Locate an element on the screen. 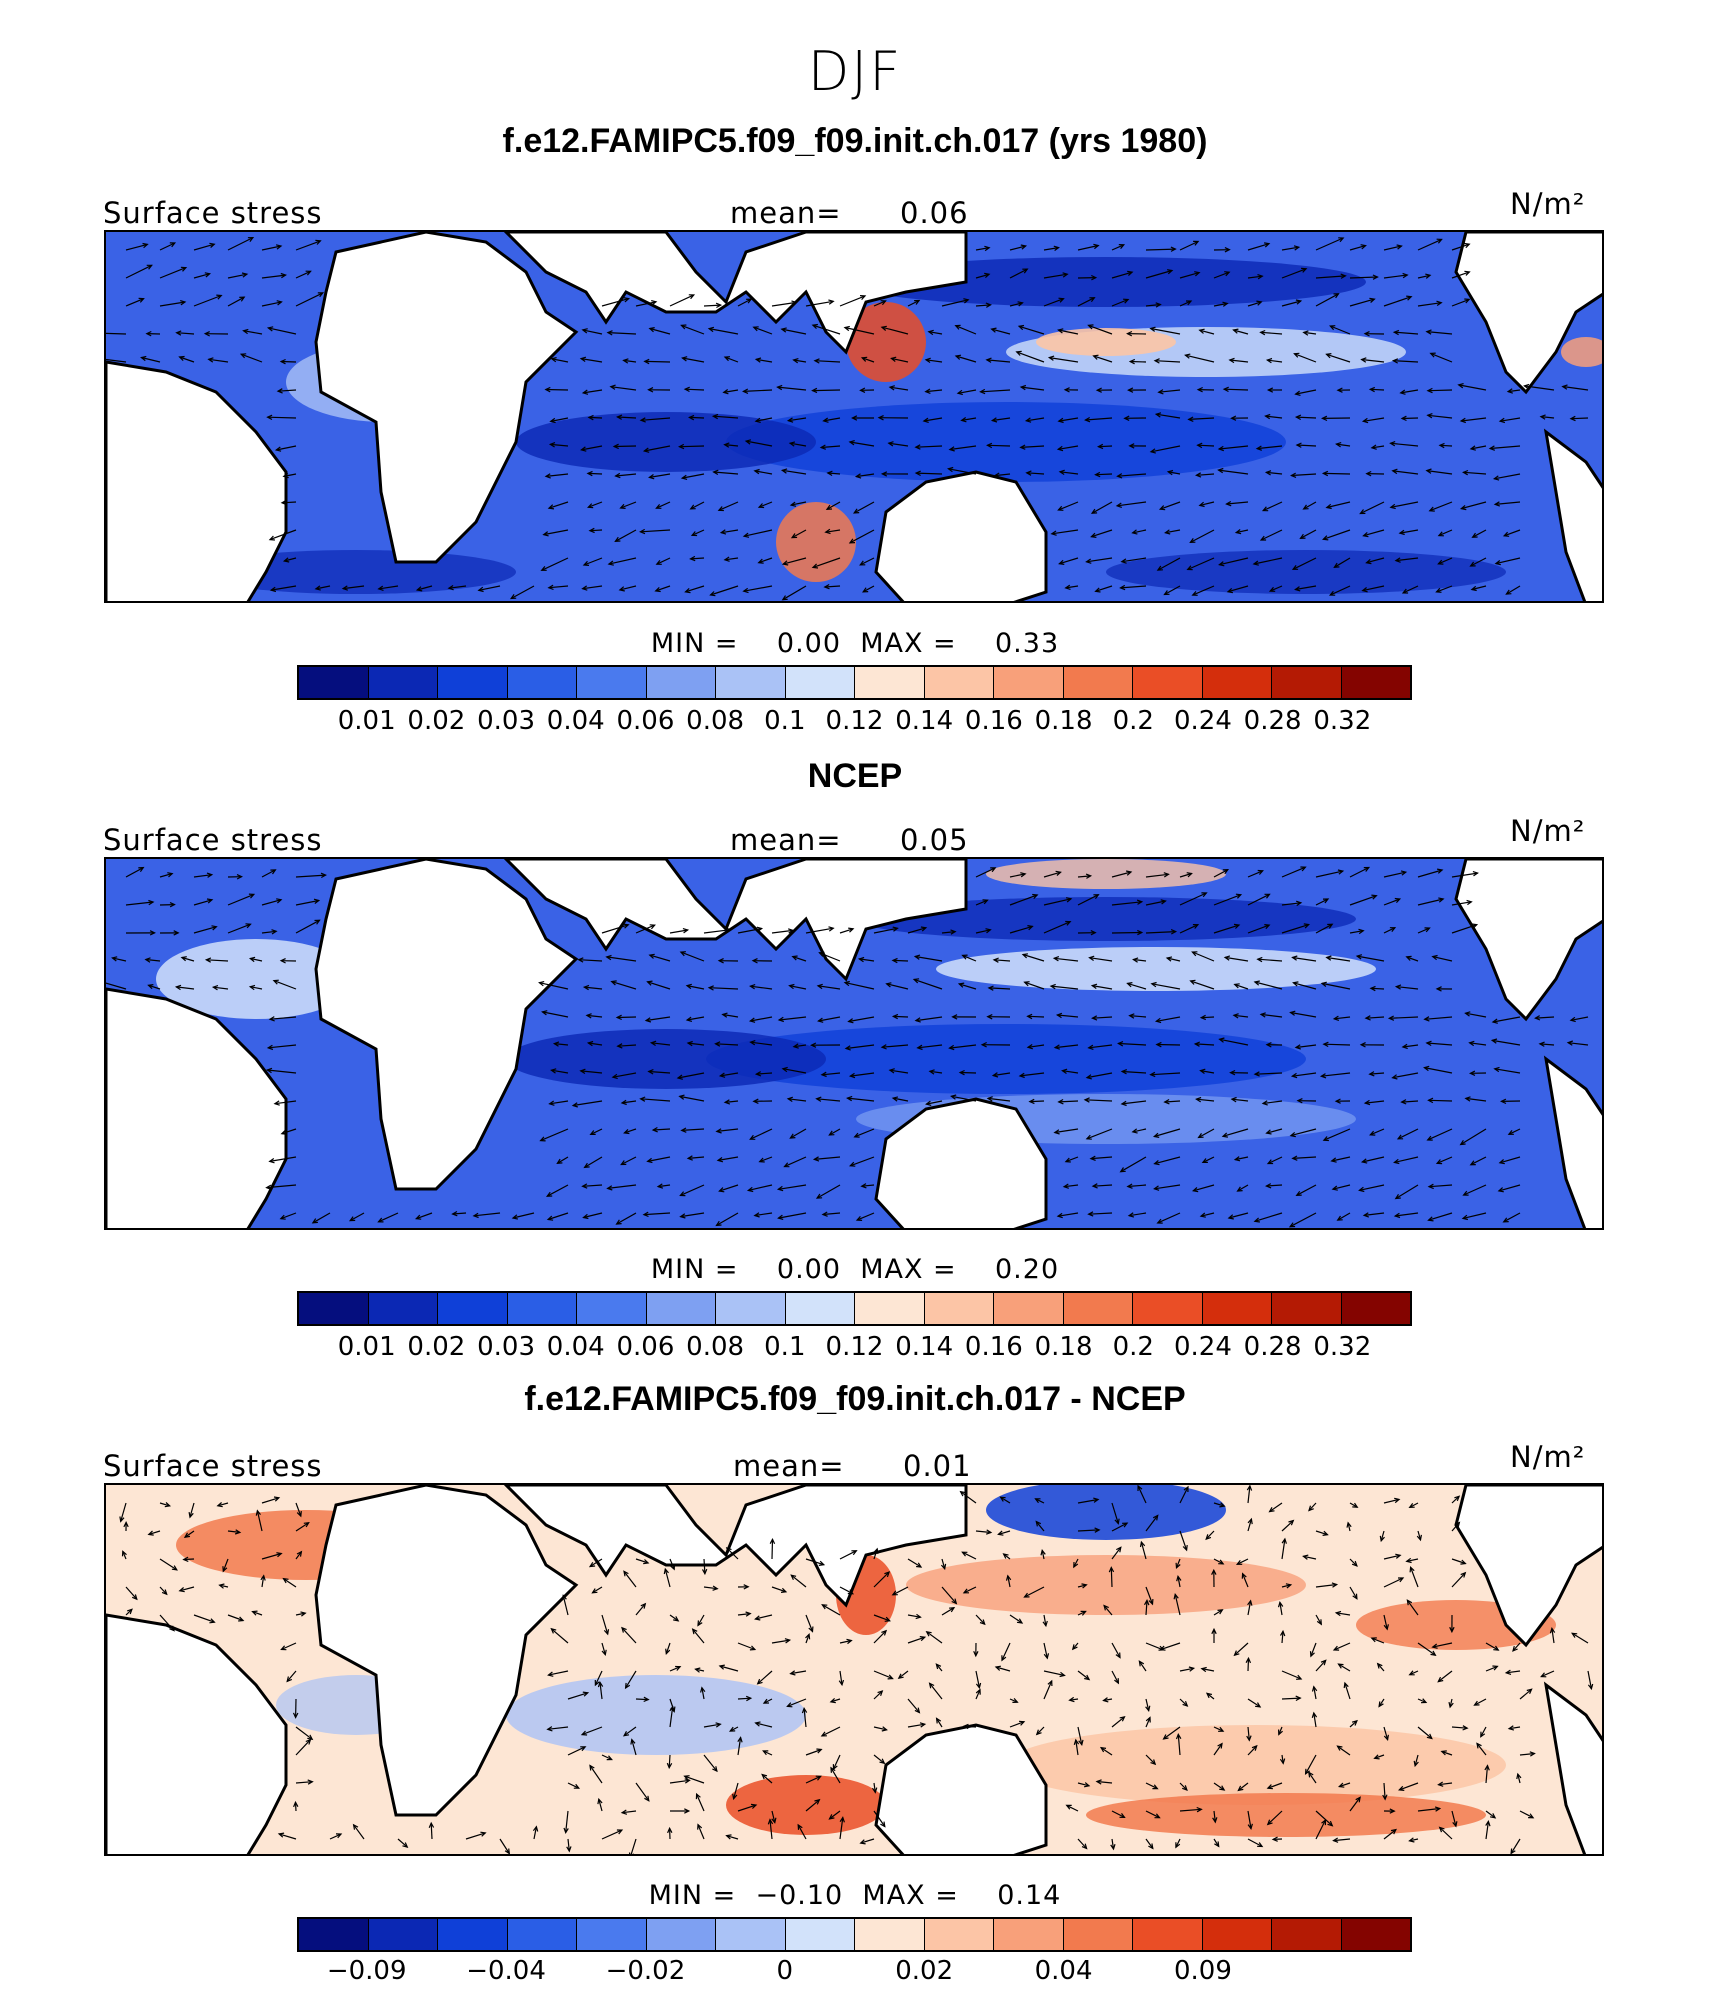 The image size is (1710, 1990). panel-1-variable-label: Surface stress is located at coordinates (213, 213).